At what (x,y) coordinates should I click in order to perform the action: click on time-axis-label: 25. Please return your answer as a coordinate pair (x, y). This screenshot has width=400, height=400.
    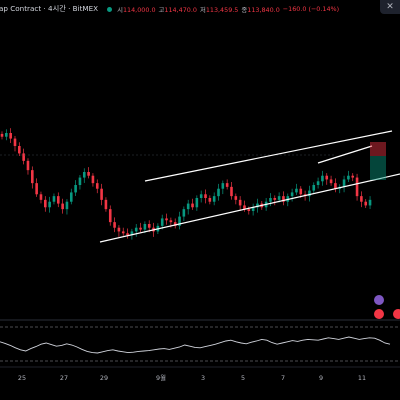
    Looking at the image, I should click on (22, 378).